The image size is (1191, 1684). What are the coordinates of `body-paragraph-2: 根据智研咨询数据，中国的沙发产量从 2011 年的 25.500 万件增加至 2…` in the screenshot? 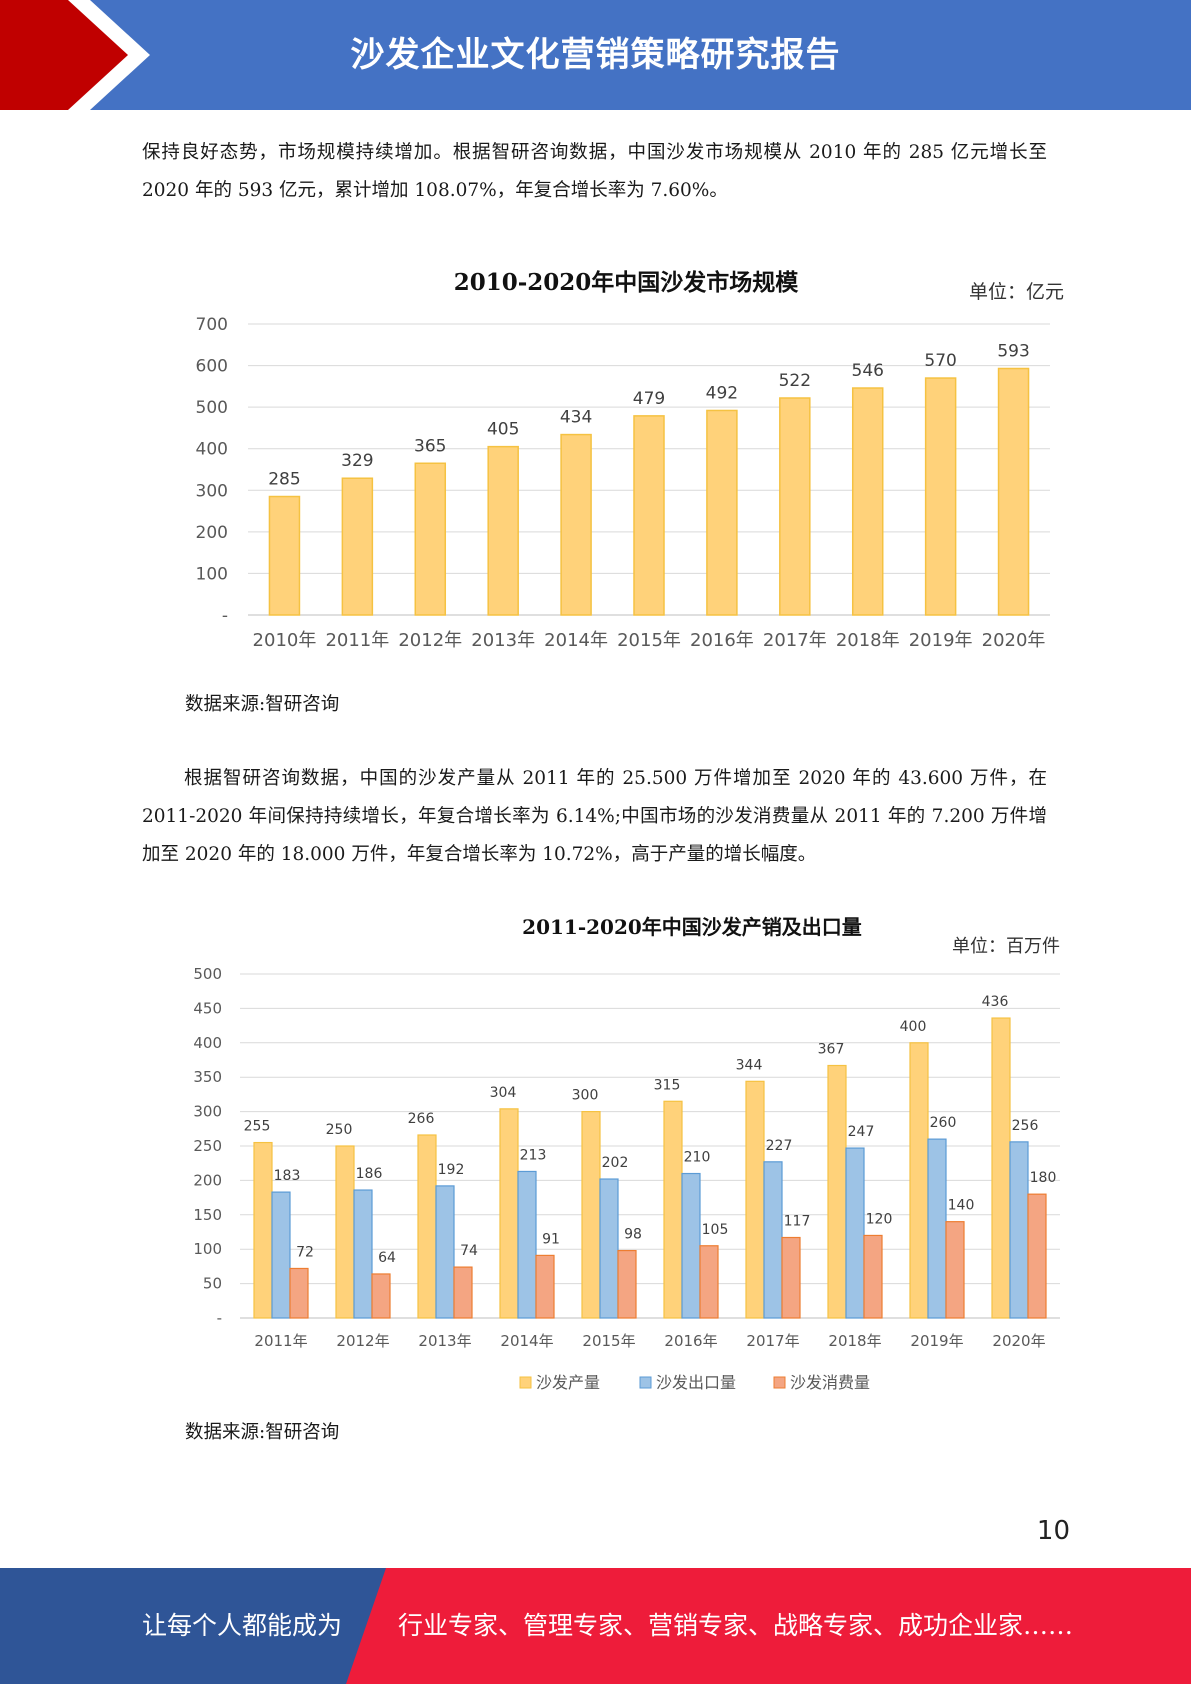 It's located at (594, 816).